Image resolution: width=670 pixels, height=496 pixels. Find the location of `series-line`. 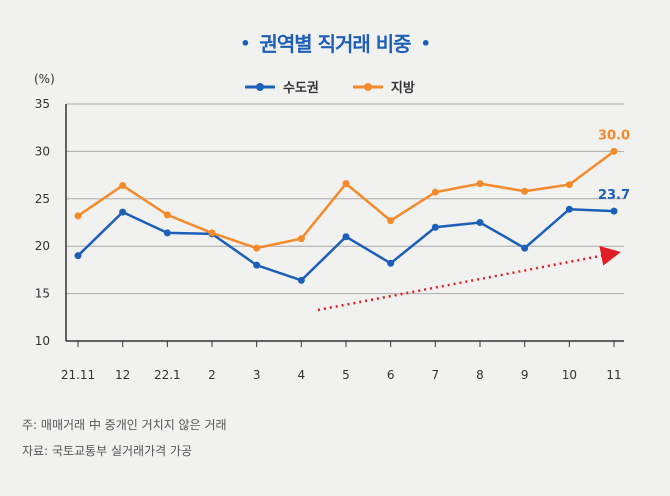

series-line is located at coordinates (346, 244).